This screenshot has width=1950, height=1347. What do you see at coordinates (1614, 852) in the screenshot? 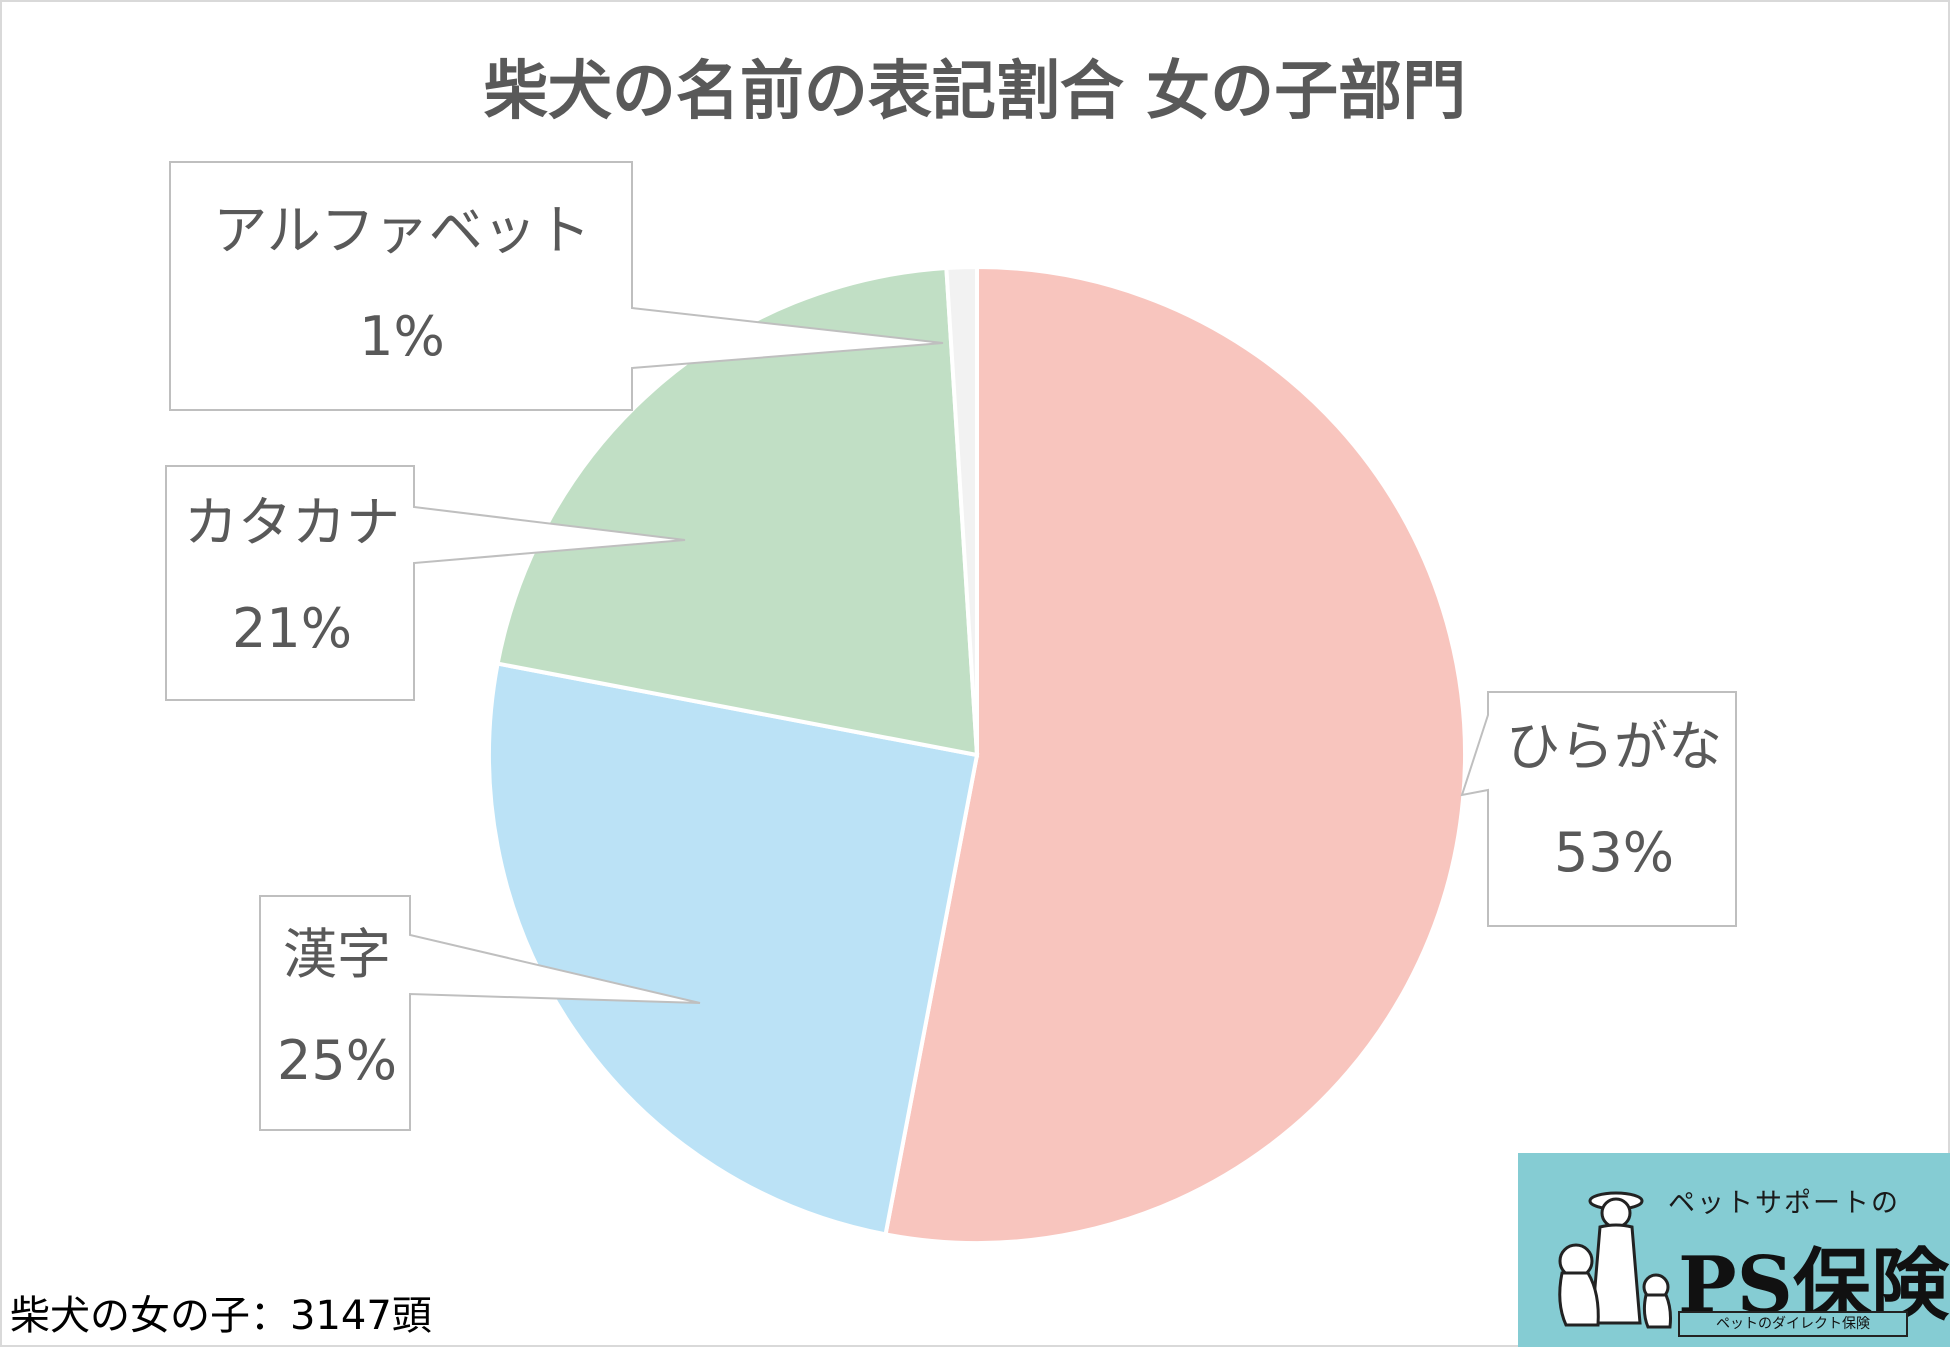
I see `callout-value: 53%` at bounding box center [1614, 852].